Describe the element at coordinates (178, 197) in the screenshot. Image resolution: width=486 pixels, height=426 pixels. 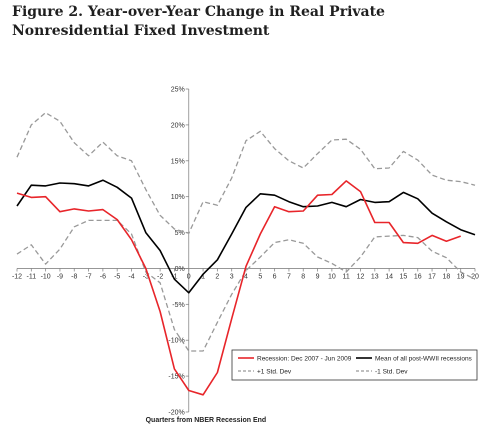
I see `y-tick-label: 10%` at that location.